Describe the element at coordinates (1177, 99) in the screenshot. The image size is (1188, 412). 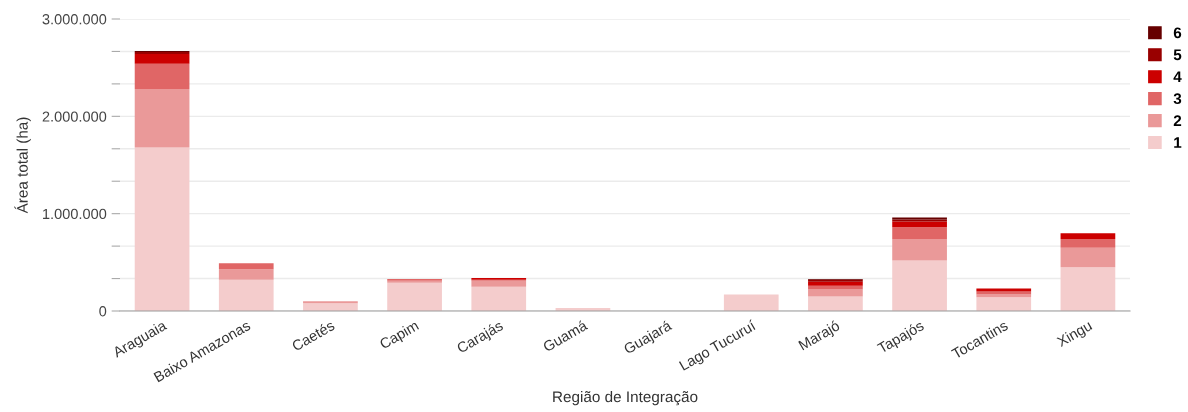
I see `legend-label: 3` at that location.